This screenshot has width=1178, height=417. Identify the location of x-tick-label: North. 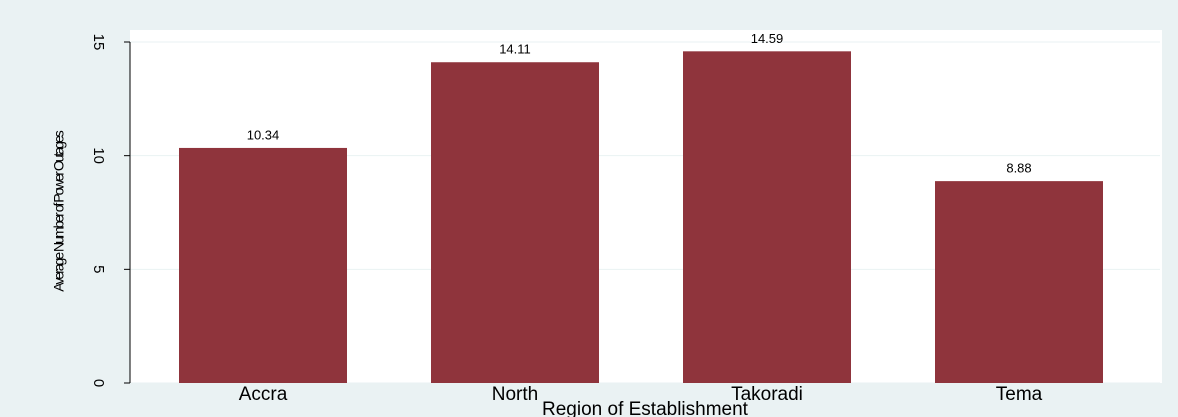
(515, 394).